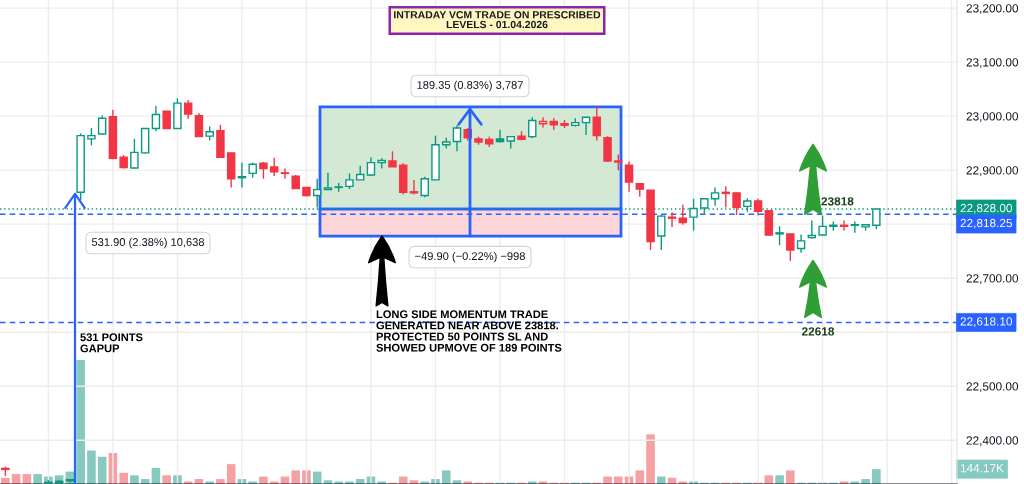  Describe the element at coordinates (470, 86) in the screenshot. I see `band-label: 189.35 (0.83%) 3,787` at that location.